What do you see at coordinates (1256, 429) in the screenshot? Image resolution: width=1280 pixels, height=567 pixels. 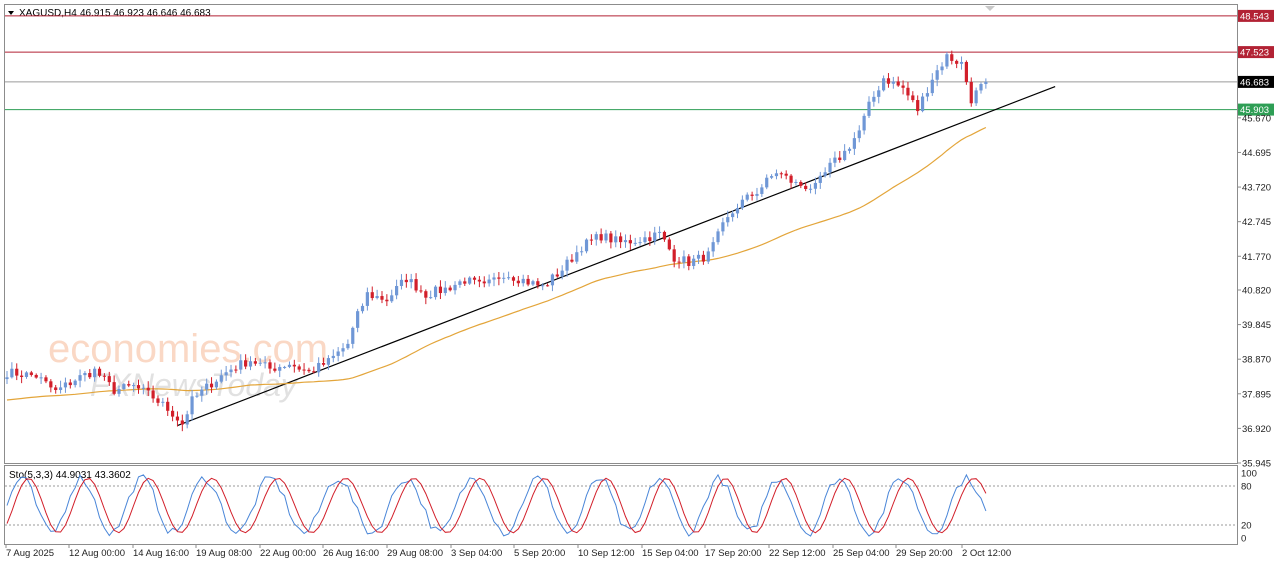 I see `price-tick-label: 36.920` at bounding box center [1256, 429].